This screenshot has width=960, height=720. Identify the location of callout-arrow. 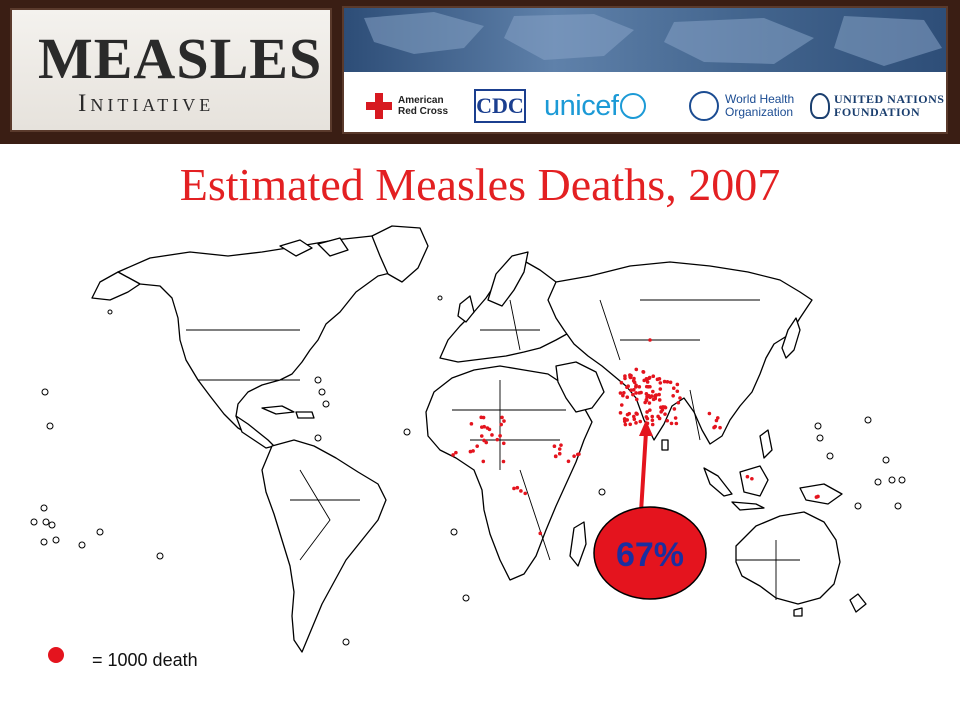
(646, 466).